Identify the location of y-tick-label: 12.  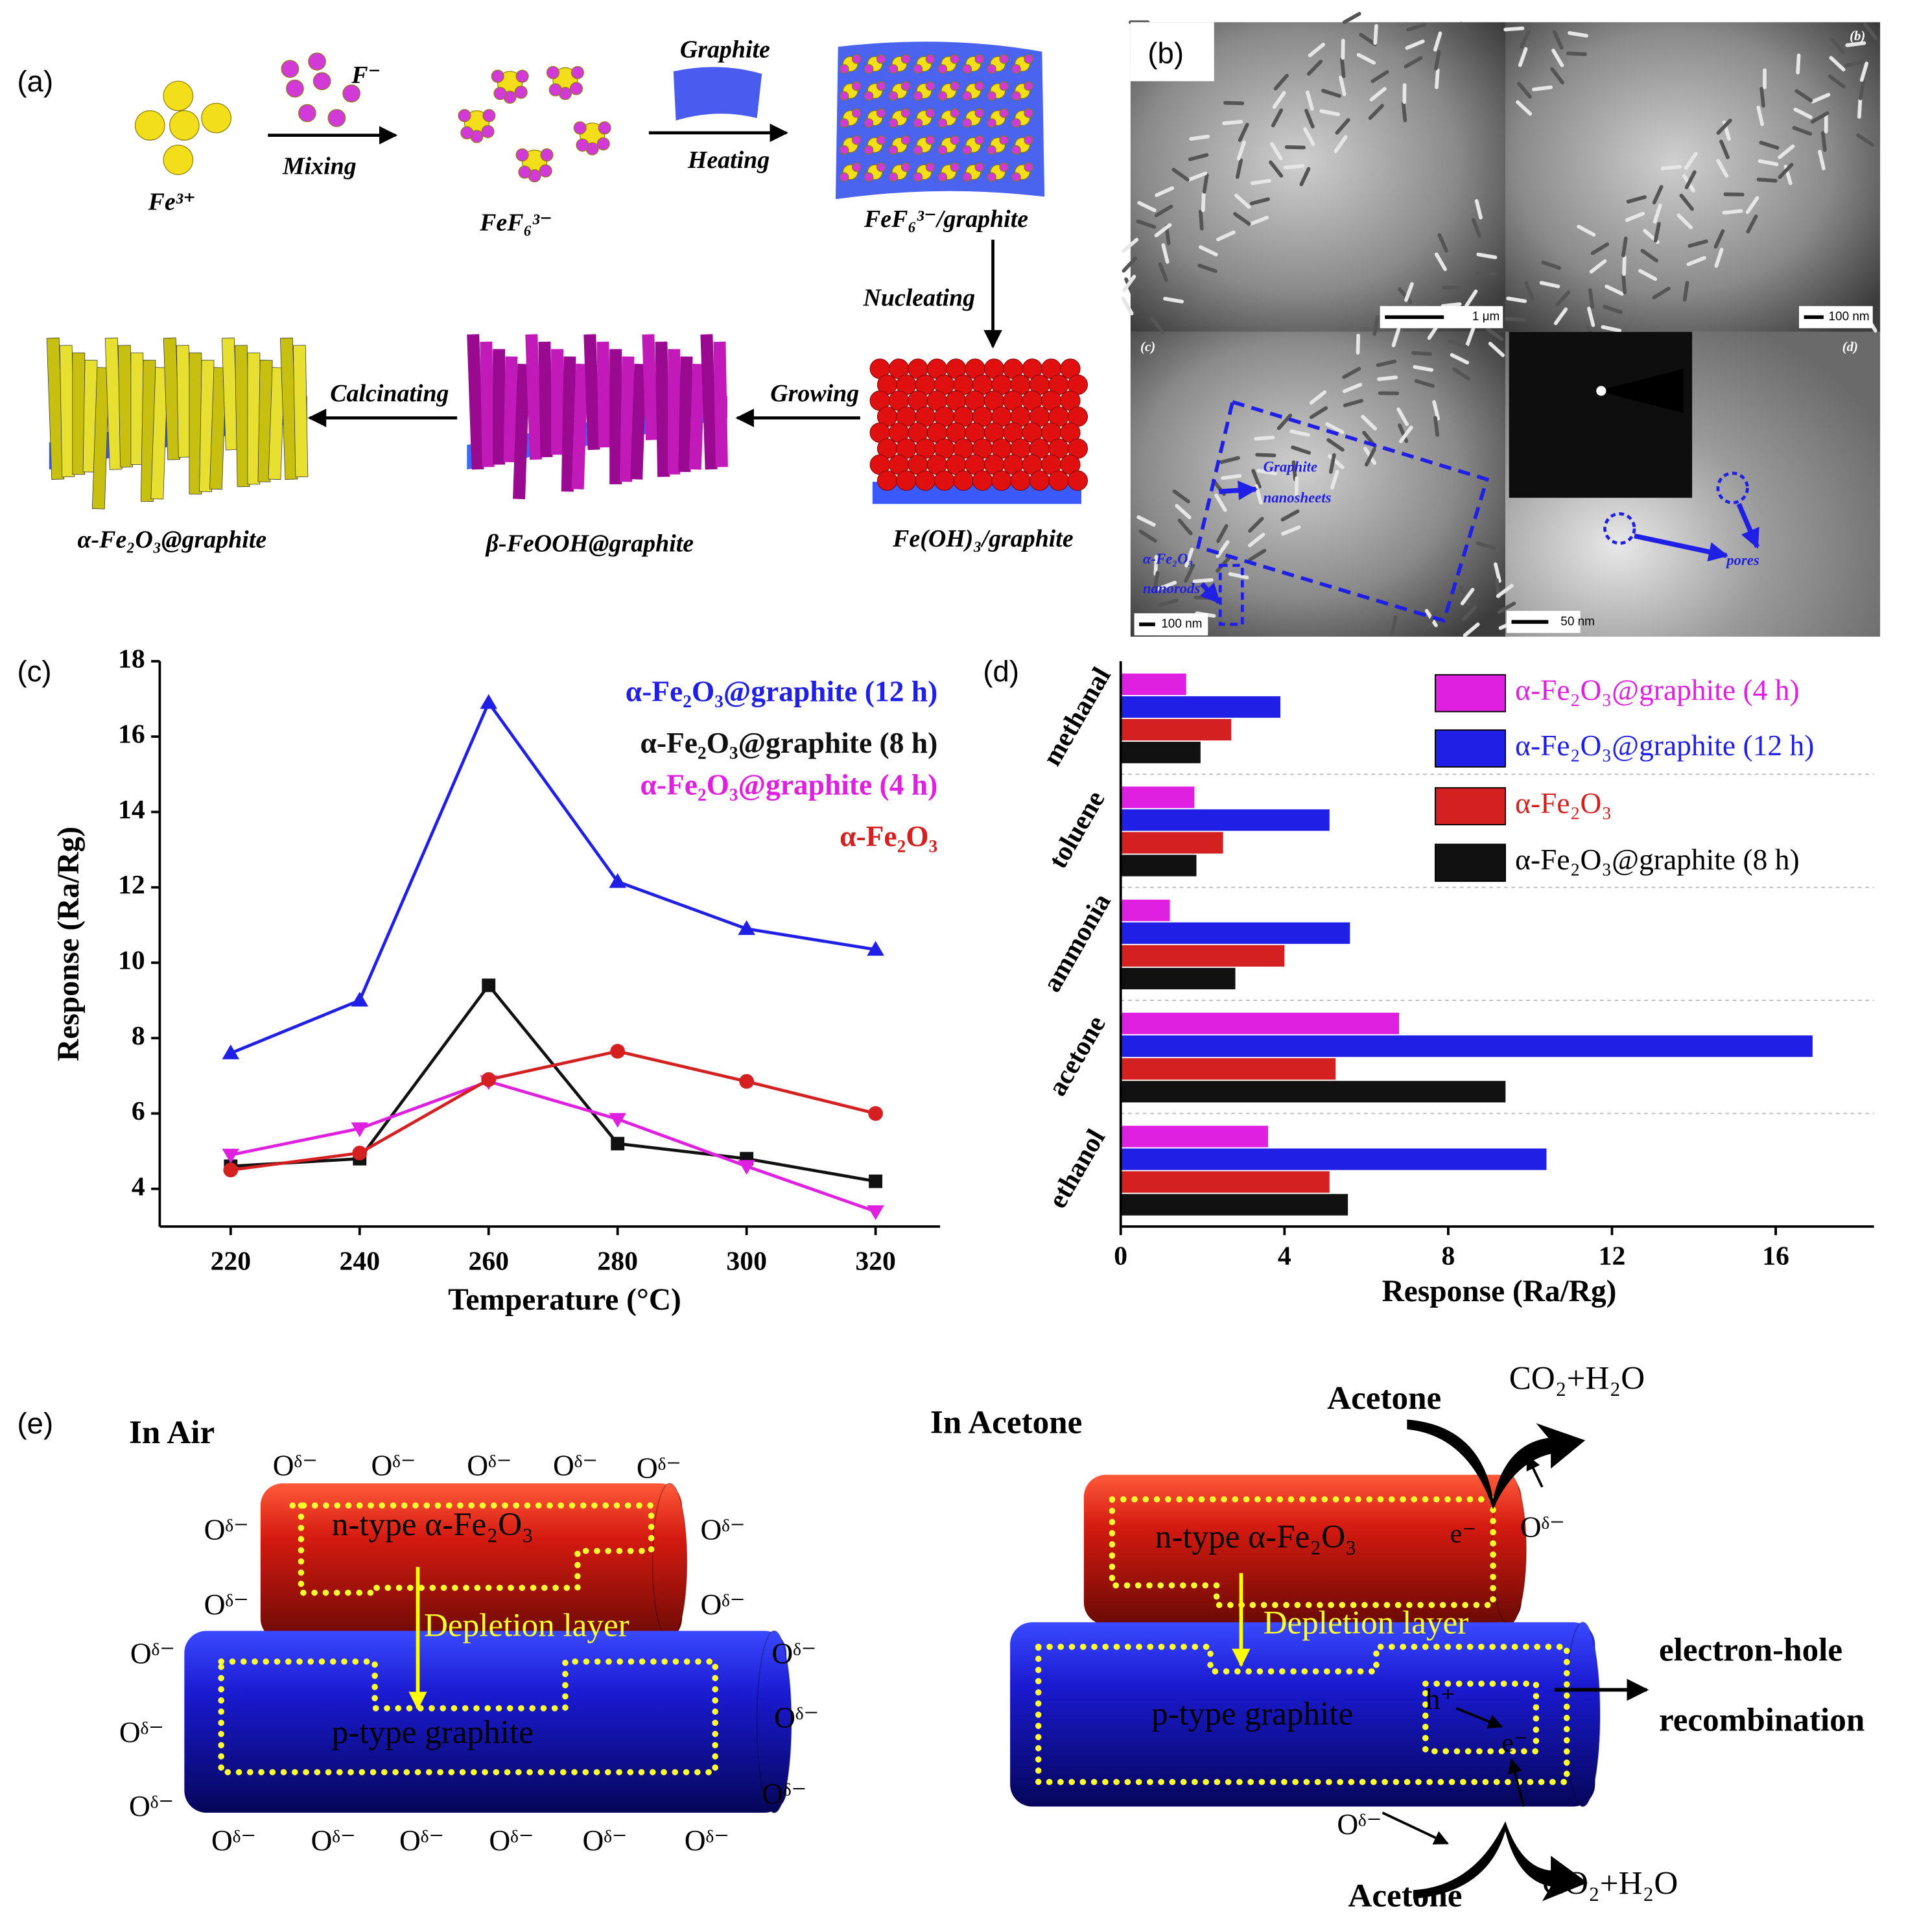
(131, 885).